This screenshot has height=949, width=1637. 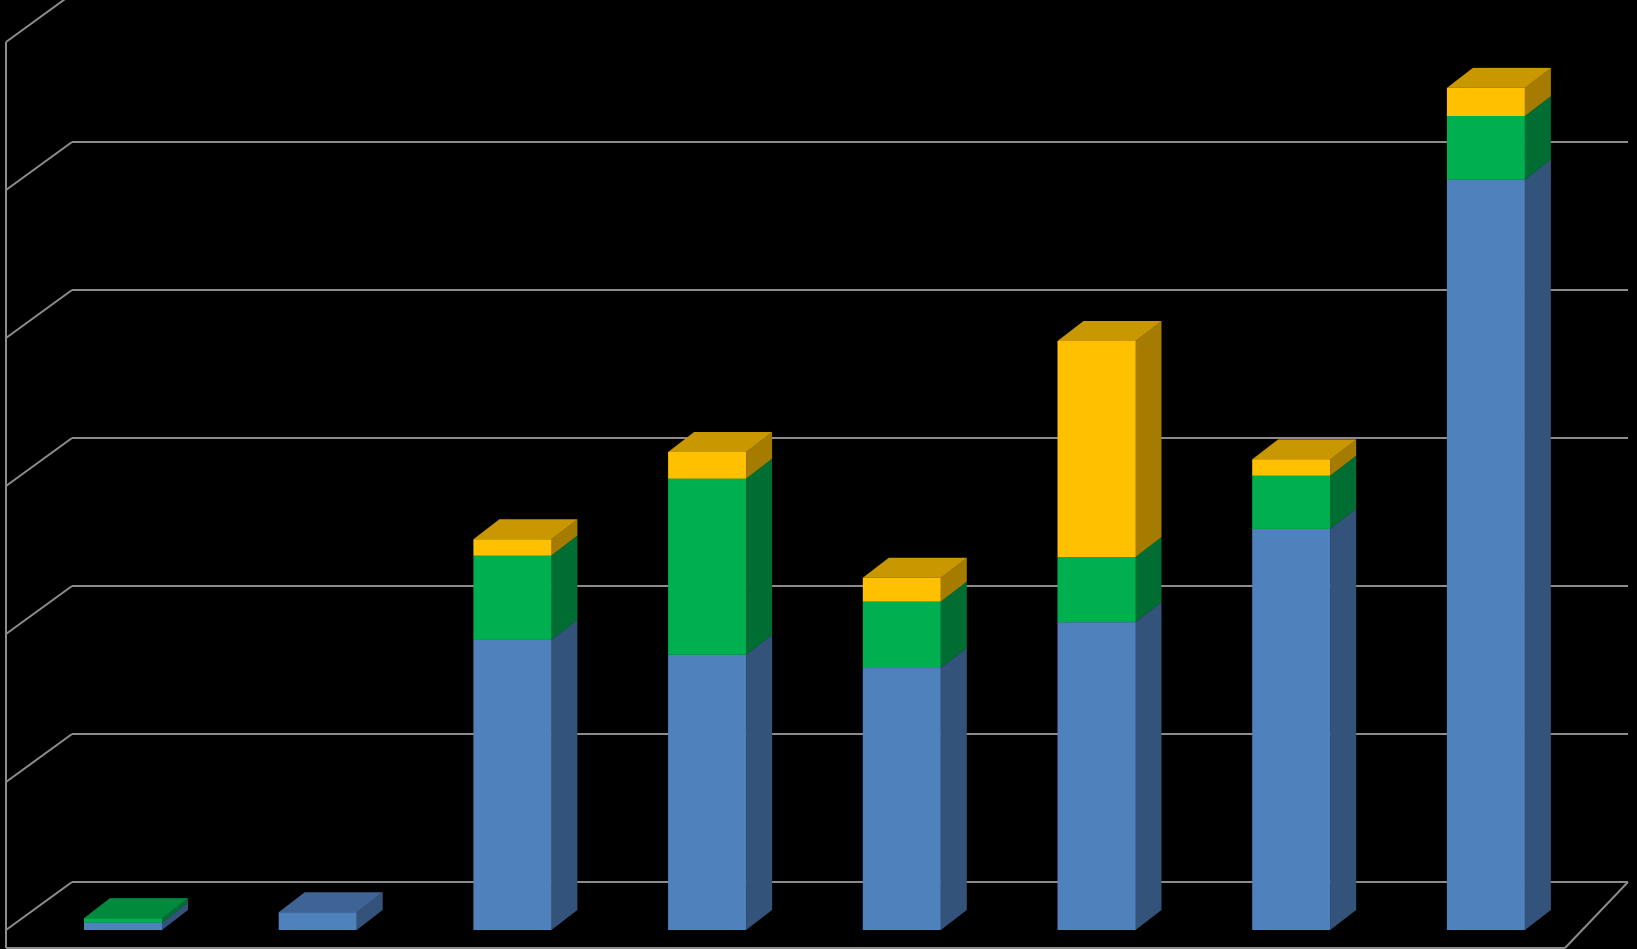 What do you see at coordinates (1596, 915) in the screenshot?
I see `floor-side-edge` at bounding box center [1596, 915].